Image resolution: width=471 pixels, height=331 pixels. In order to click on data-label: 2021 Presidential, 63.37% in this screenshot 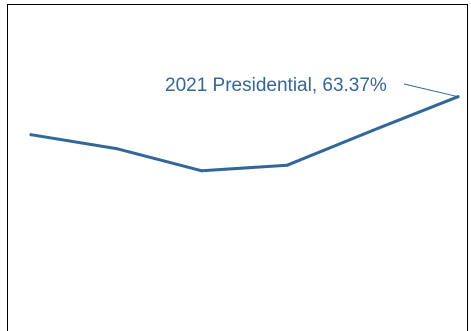, I will do `click(276, 85)`.